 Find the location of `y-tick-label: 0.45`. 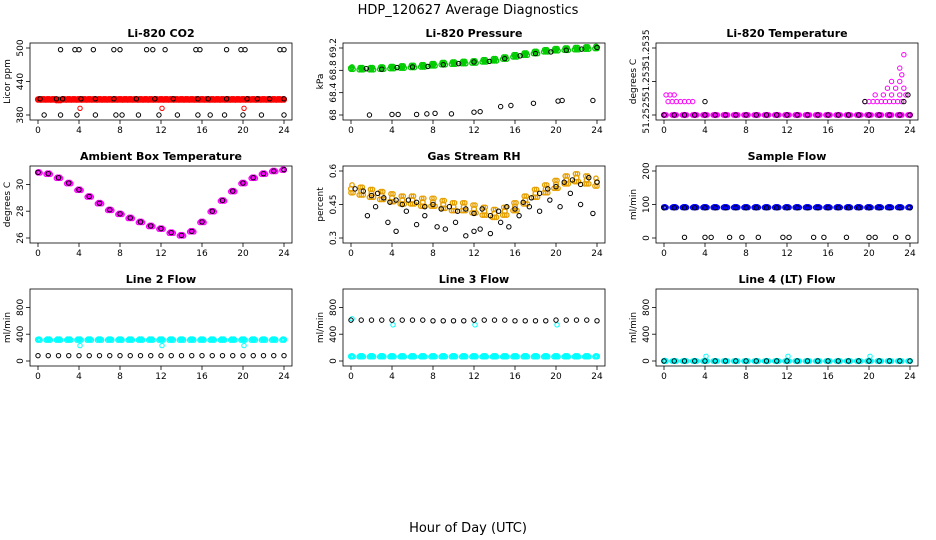

y-tick-label: 0.45 is located at coordinates (334, 204).